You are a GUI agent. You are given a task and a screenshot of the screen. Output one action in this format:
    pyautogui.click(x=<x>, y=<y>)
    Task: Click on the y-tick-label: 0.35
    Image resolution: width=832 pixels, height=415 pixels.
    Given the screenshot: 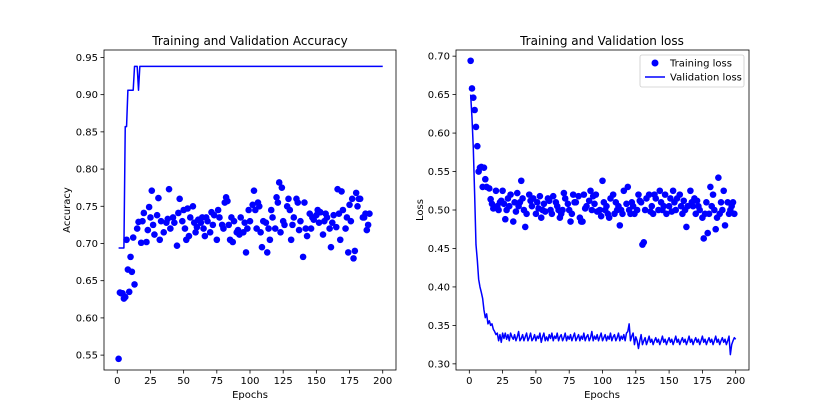 What is the action you would take?
    pyautogui.click(x=439, y=326)
    